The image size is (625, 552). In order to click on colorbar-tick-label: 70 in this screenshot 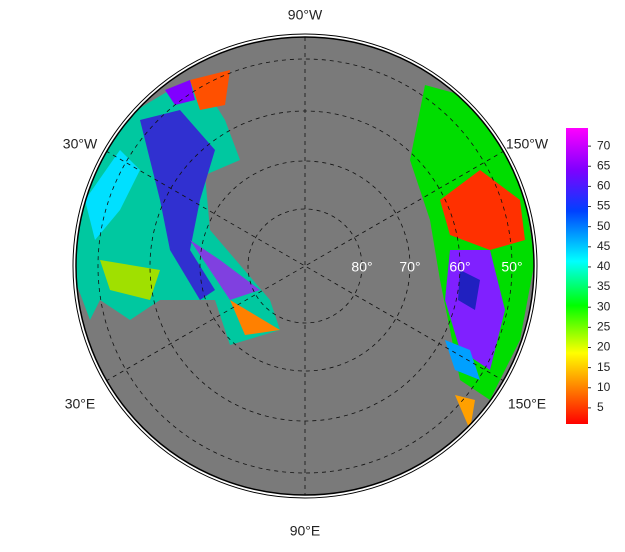, I will do `click(604, 145)`.